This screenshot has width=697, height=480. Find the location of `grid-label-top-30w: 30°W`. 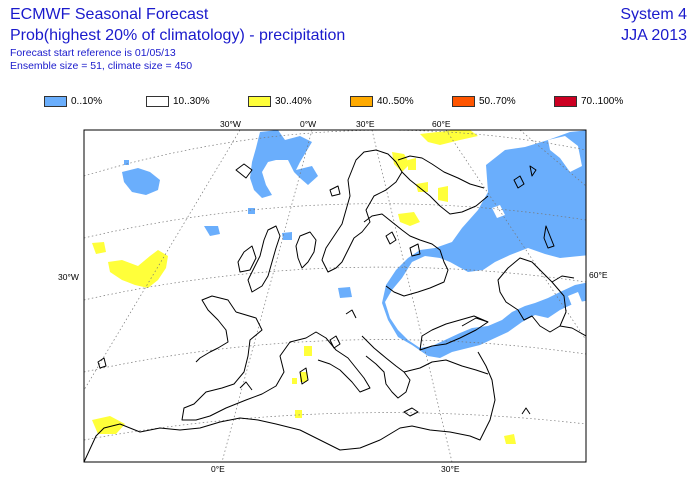

grid-label-top-30w: 30°W is located at coordinates (230, 124).